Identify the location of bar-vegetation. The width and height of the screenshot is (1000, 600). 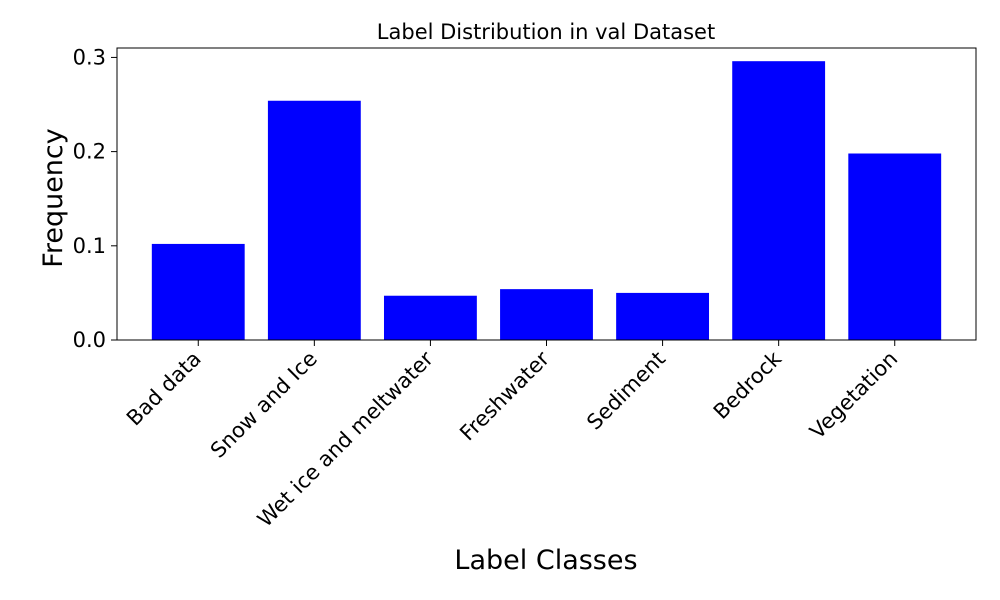
(895, 246).